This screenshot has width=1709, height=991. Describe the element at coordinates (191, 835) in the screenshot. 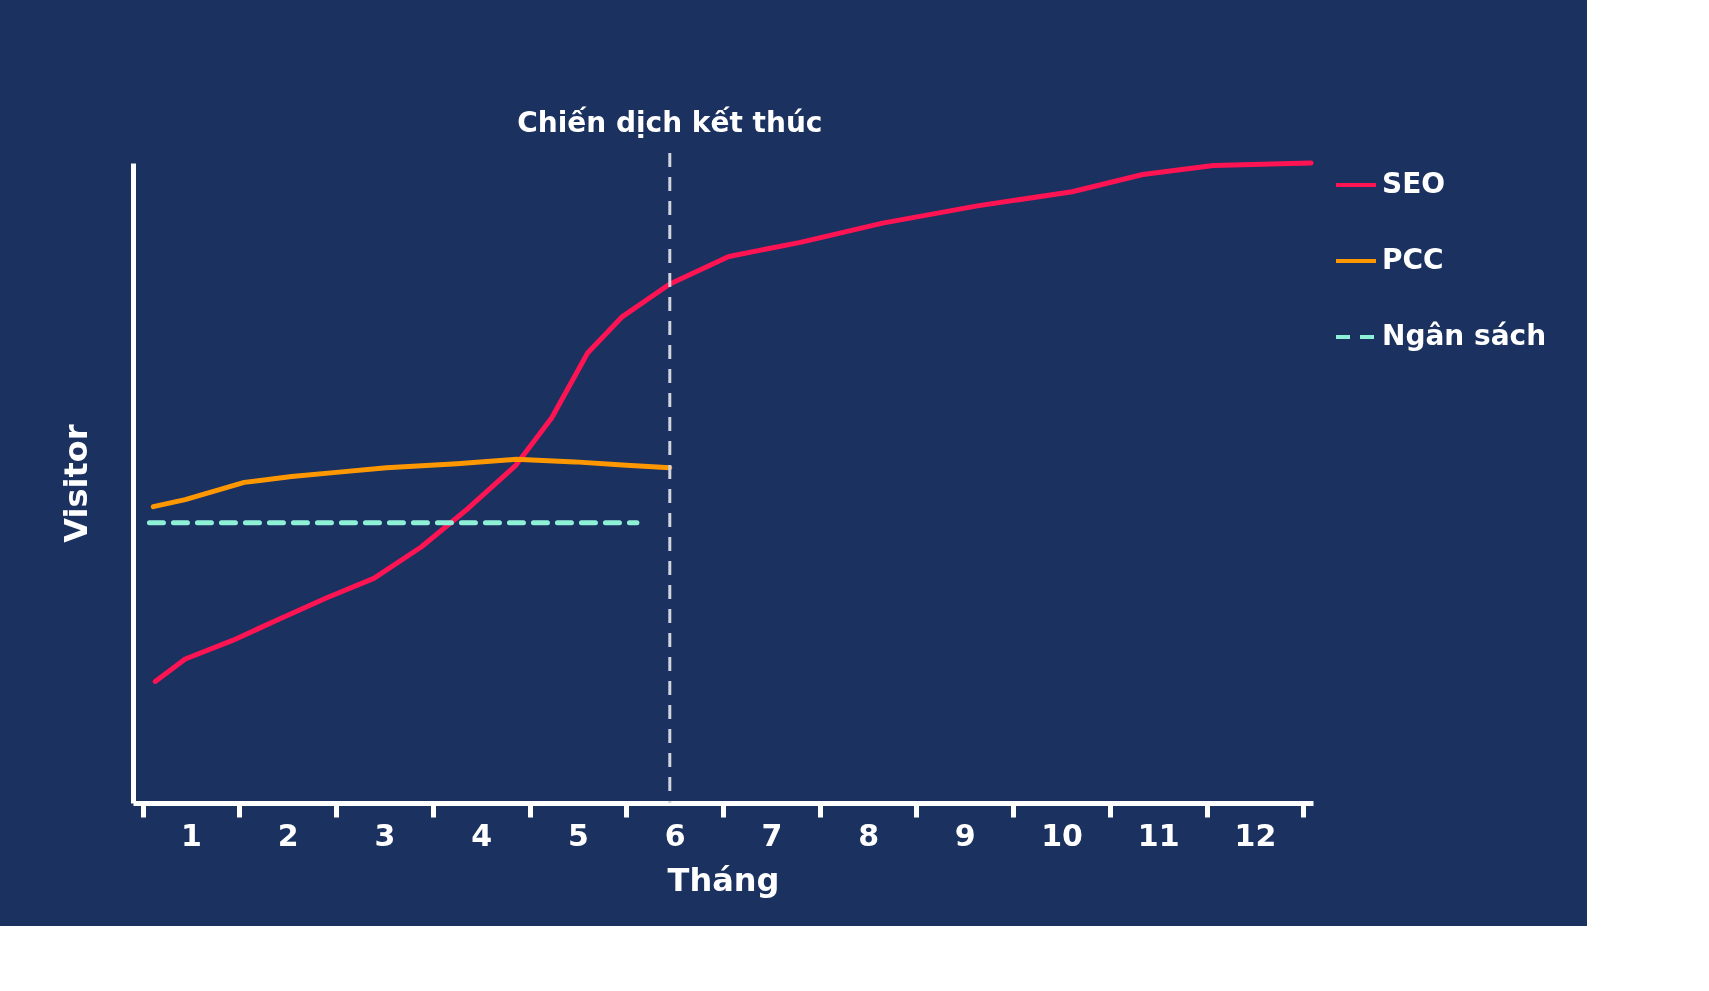

I see `x-tick-label: 1` at that location.